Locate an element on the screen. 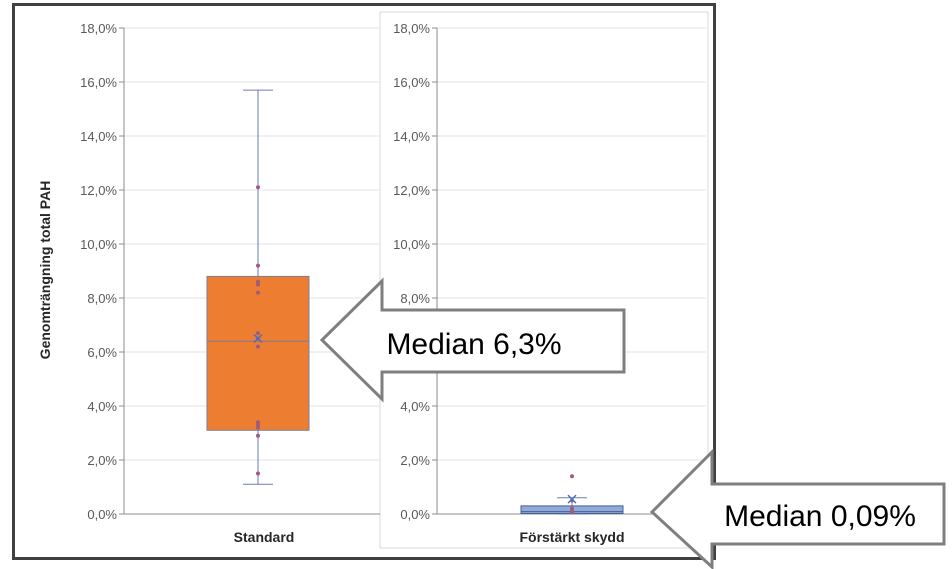 The image size is (952, 569). callout-text-reinforced: Median 0,09% is located at coordinates (820, 516).